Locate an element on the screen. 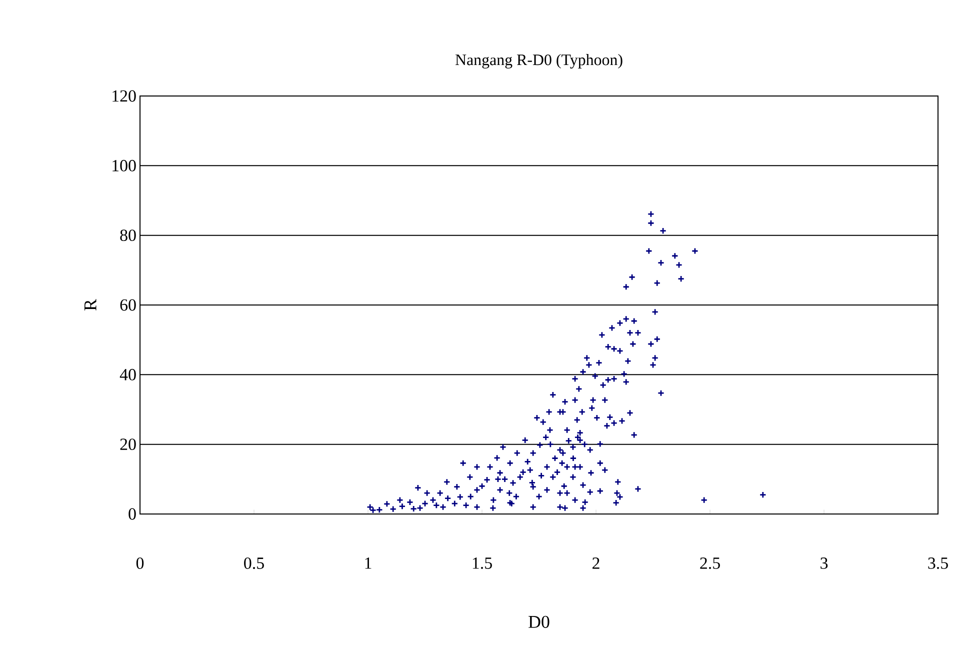 The width and height of the screenshot is (979, 649). x-tick-label: 2 is located at coordinates (596, 563).